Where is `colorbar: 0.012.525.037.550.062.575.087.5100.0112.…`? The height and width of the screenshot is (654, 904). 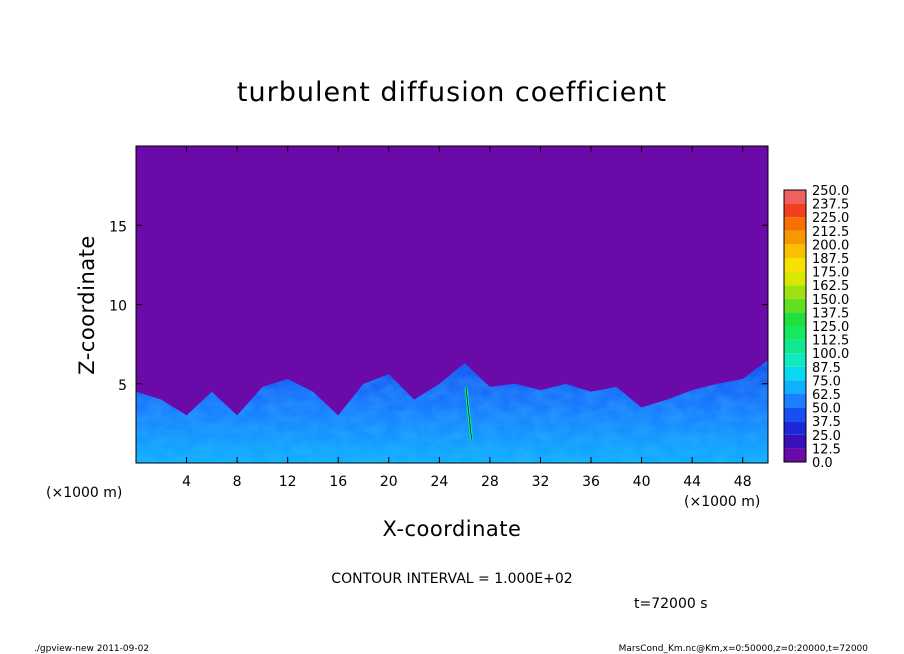 colorbar: 0.012.525.037.550.062.575.087.5100.0112.… is located at coordinates (816, 327).